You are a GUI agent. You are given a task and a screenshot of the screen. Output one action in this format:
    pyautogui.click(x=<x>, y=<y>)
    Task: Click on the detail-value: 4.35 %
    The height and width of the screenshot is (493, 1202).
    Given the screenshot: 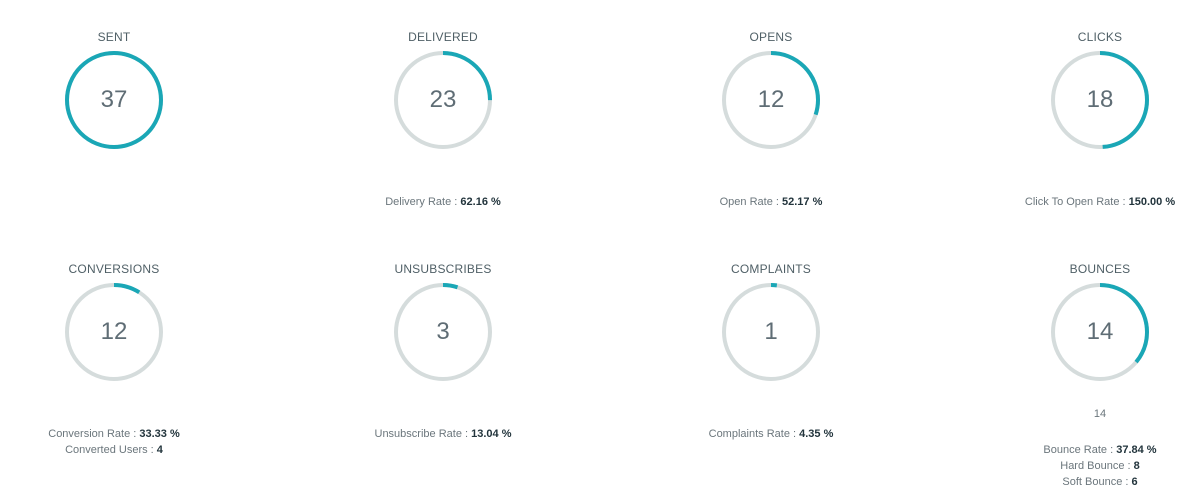 What is the action you would take?
    pyautogui.click(x=816, y=434)
    